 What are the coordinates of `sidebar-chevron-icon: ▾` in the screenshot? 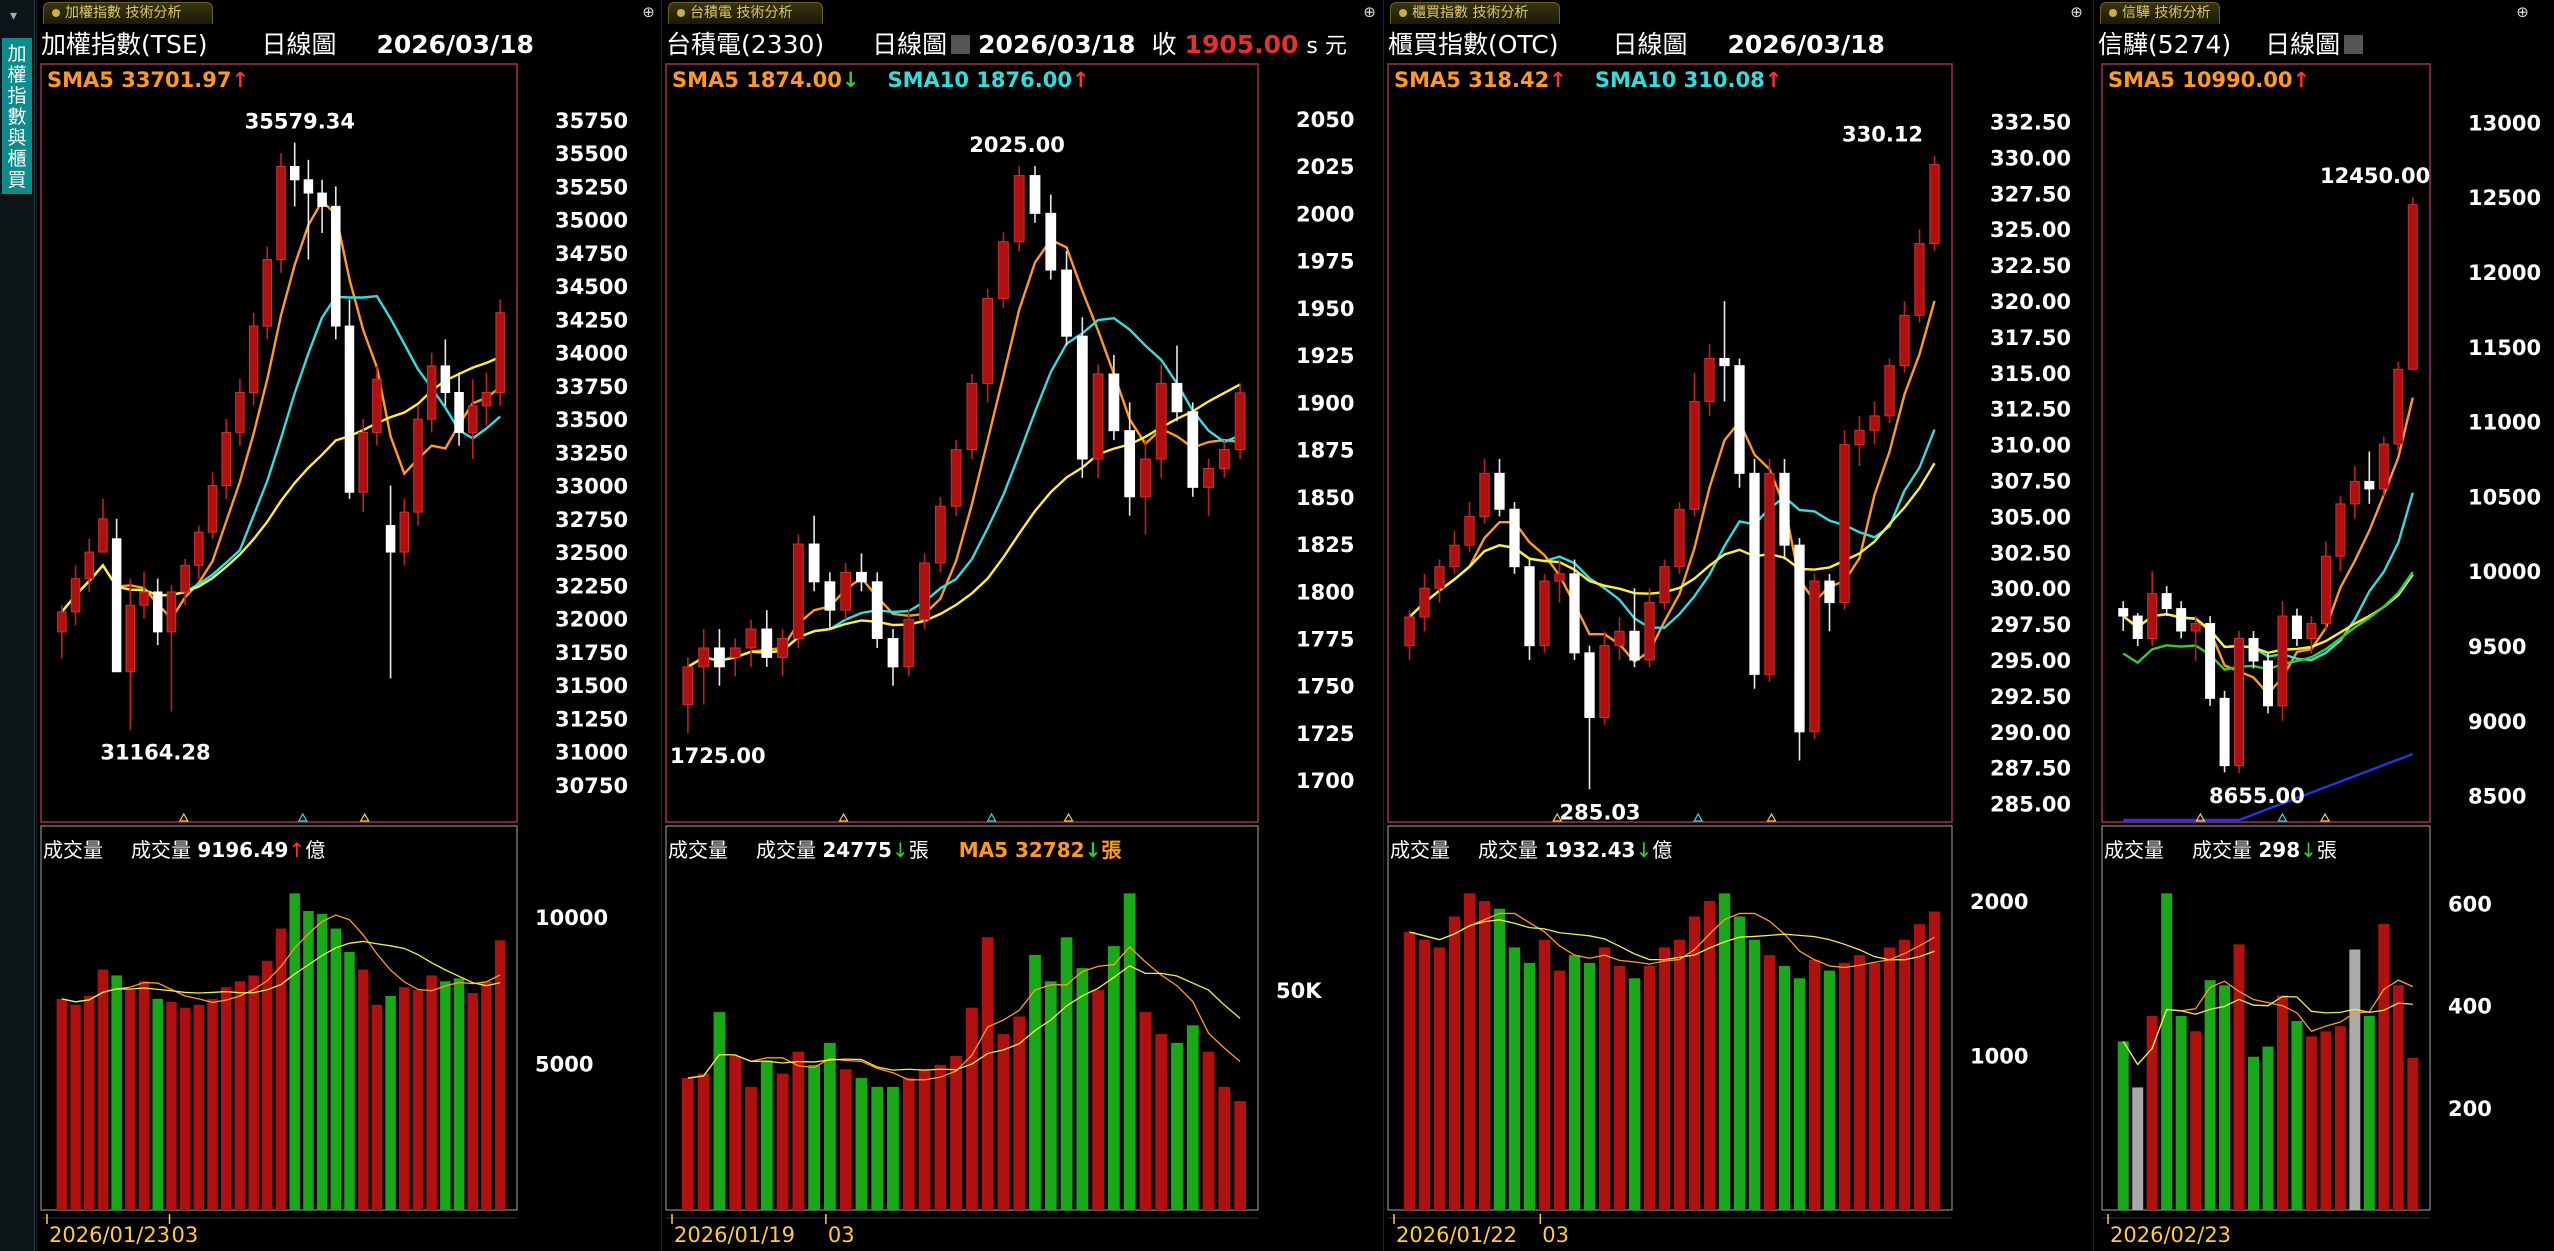 It's located at (14, 16).